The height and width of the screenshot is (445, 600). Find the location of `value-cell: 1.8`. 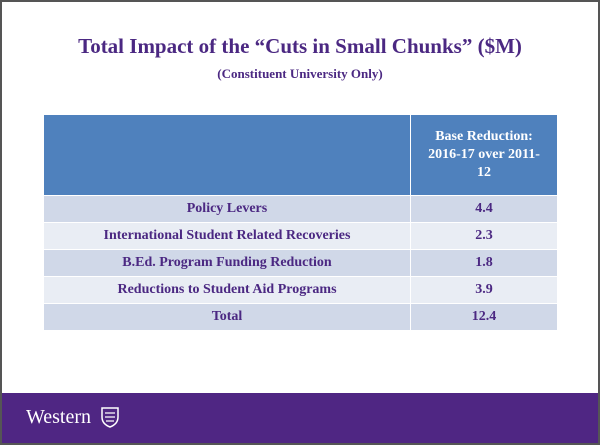

value-cell: 1.8 is located at coordinates (484, 263).